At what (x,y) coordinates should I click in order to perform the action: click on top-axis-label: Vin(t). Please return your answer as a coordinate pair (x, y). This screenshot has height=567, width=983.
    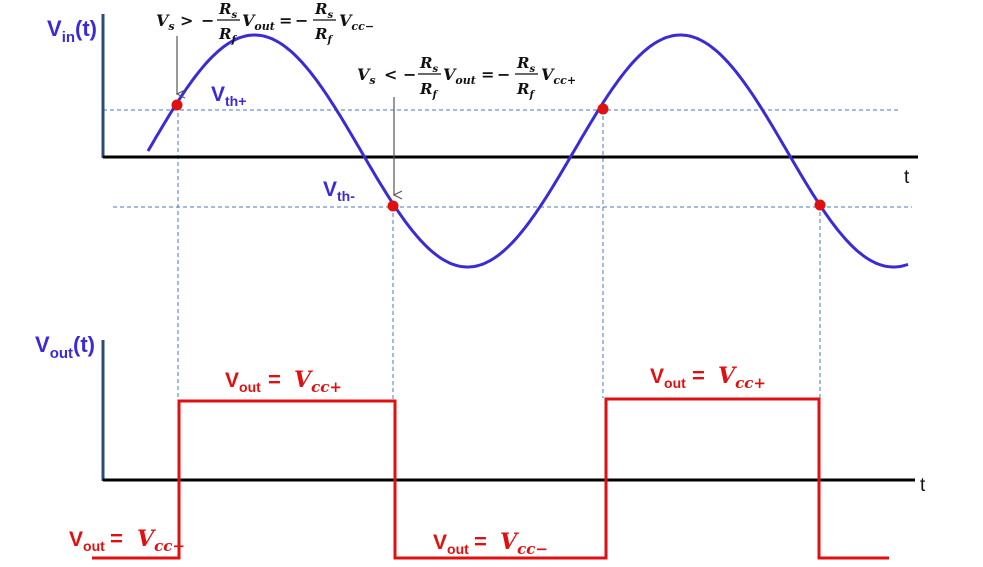
    Looking at the image, I should click on (72, 31).